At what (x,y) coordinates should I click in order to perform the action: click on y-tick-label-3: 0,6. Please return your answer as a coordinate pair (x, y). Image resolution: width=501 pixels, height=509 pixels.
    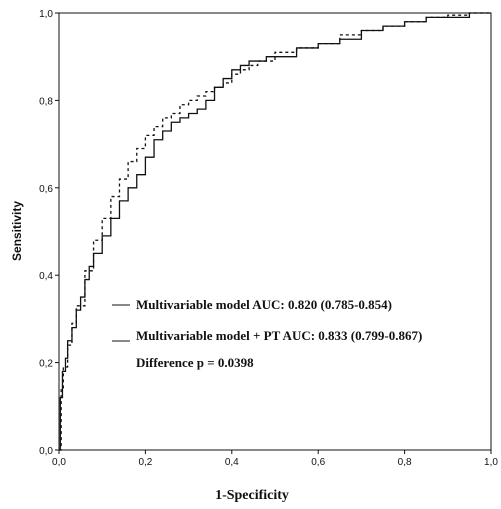
    Looking at the image, I should click on (46, 189).